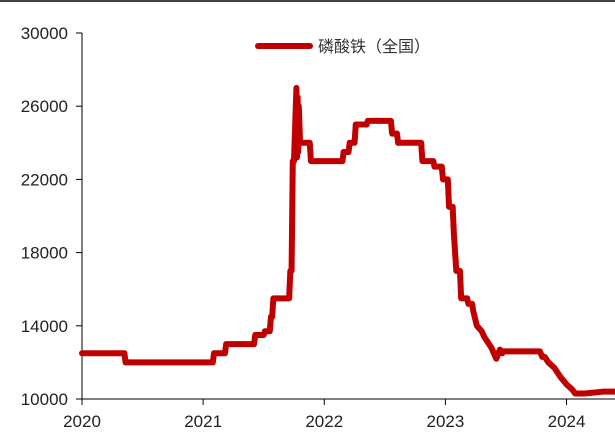 The height and width of the screenshot is (432, 615). What do you see at coordinates (44, 326) in the screenshot?
I see `y-tick-label: 14000` at bounding box center [44, 326].